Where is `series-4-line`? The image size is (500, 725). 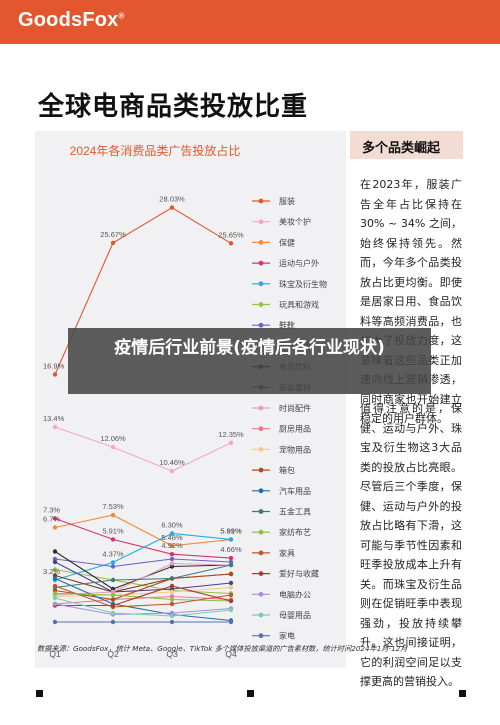 series-4-line is located at coordinates (143, 538).